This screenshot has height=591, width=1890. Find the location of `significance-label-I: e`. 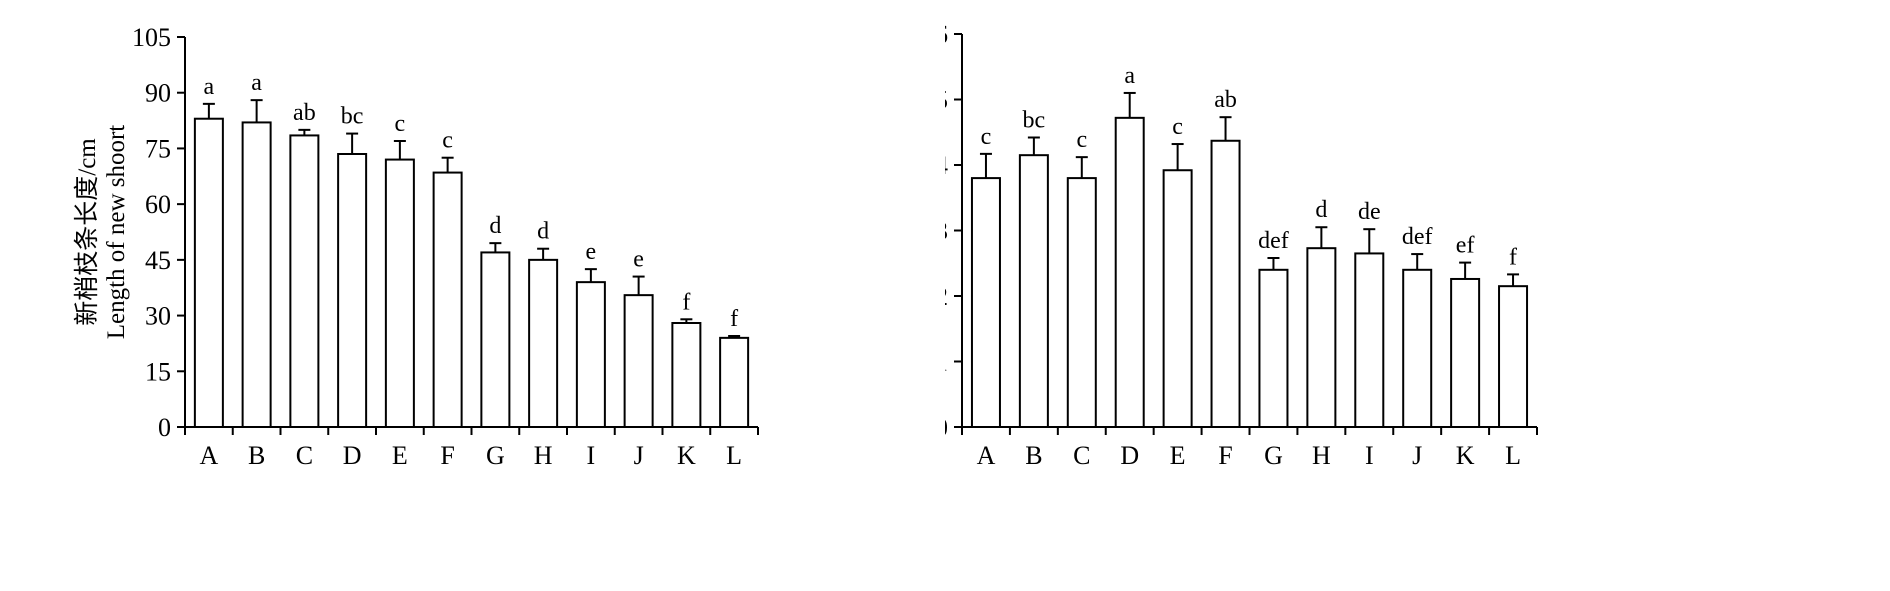

significance-label-I: e is located at coordinates (591, 252).